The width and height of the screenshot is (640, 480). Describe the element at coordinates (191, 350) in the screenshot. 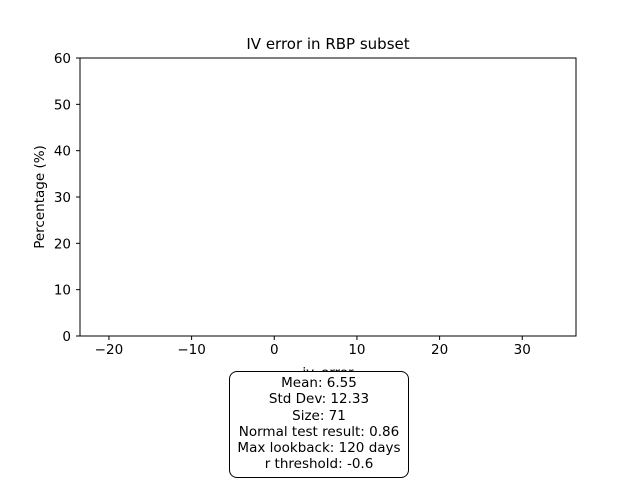

I see `x-tick-label: −10` at that location.